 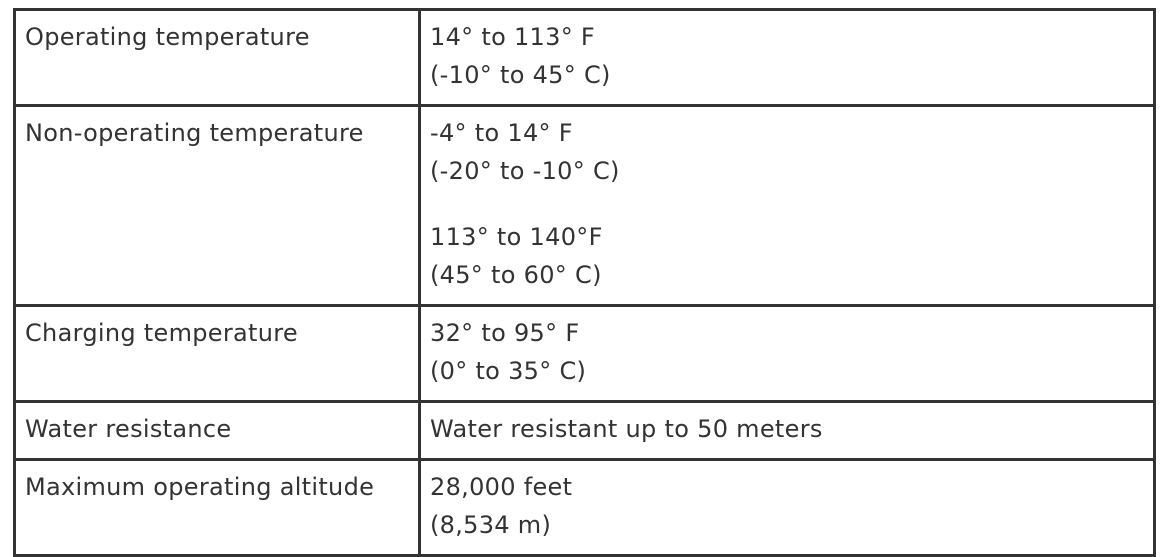 I want to click on spec-line: (8,534 m), so click(x=491, y=525).